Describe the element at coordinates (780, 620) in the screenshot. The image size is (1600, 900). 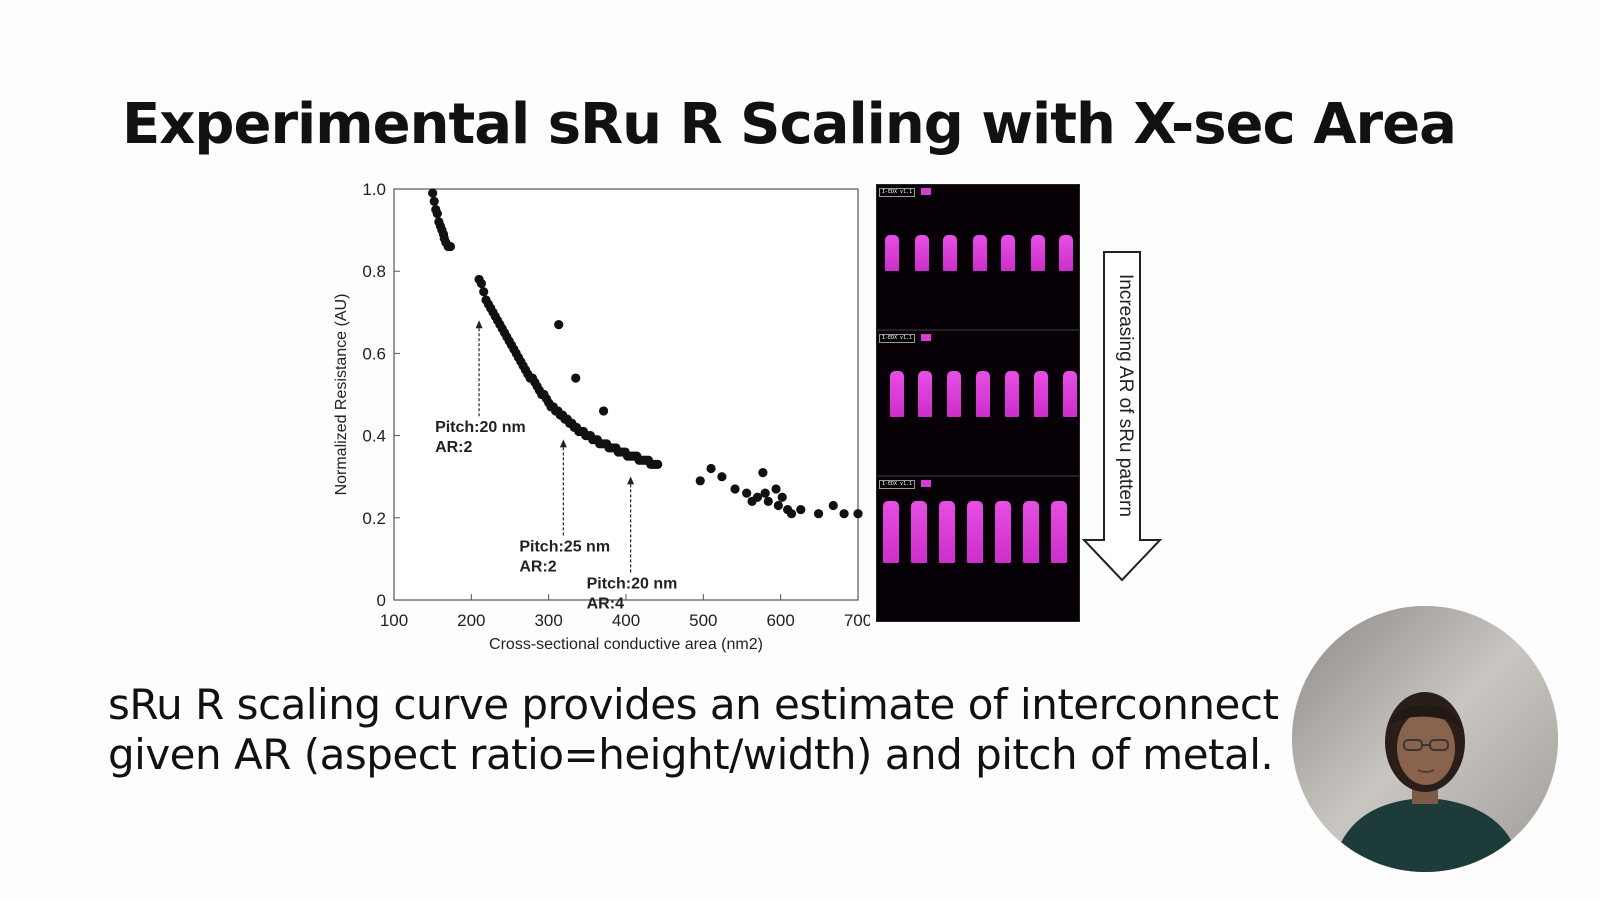
I see `x-tick-label: 600` at that location.